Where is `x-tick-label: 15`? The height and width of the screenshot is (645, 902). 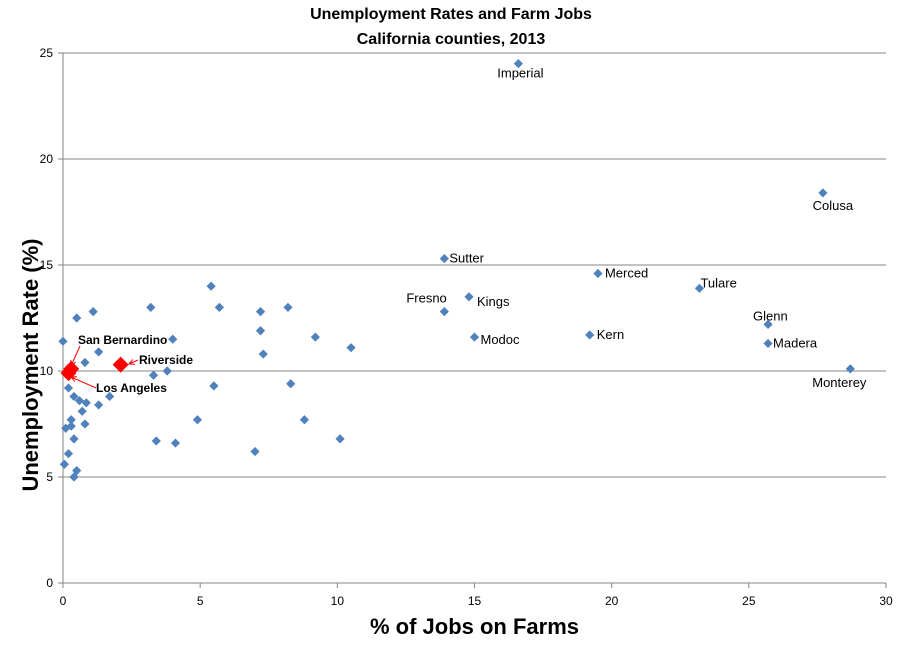 x-tick-label: 15 is located at coordinates (475, 601).